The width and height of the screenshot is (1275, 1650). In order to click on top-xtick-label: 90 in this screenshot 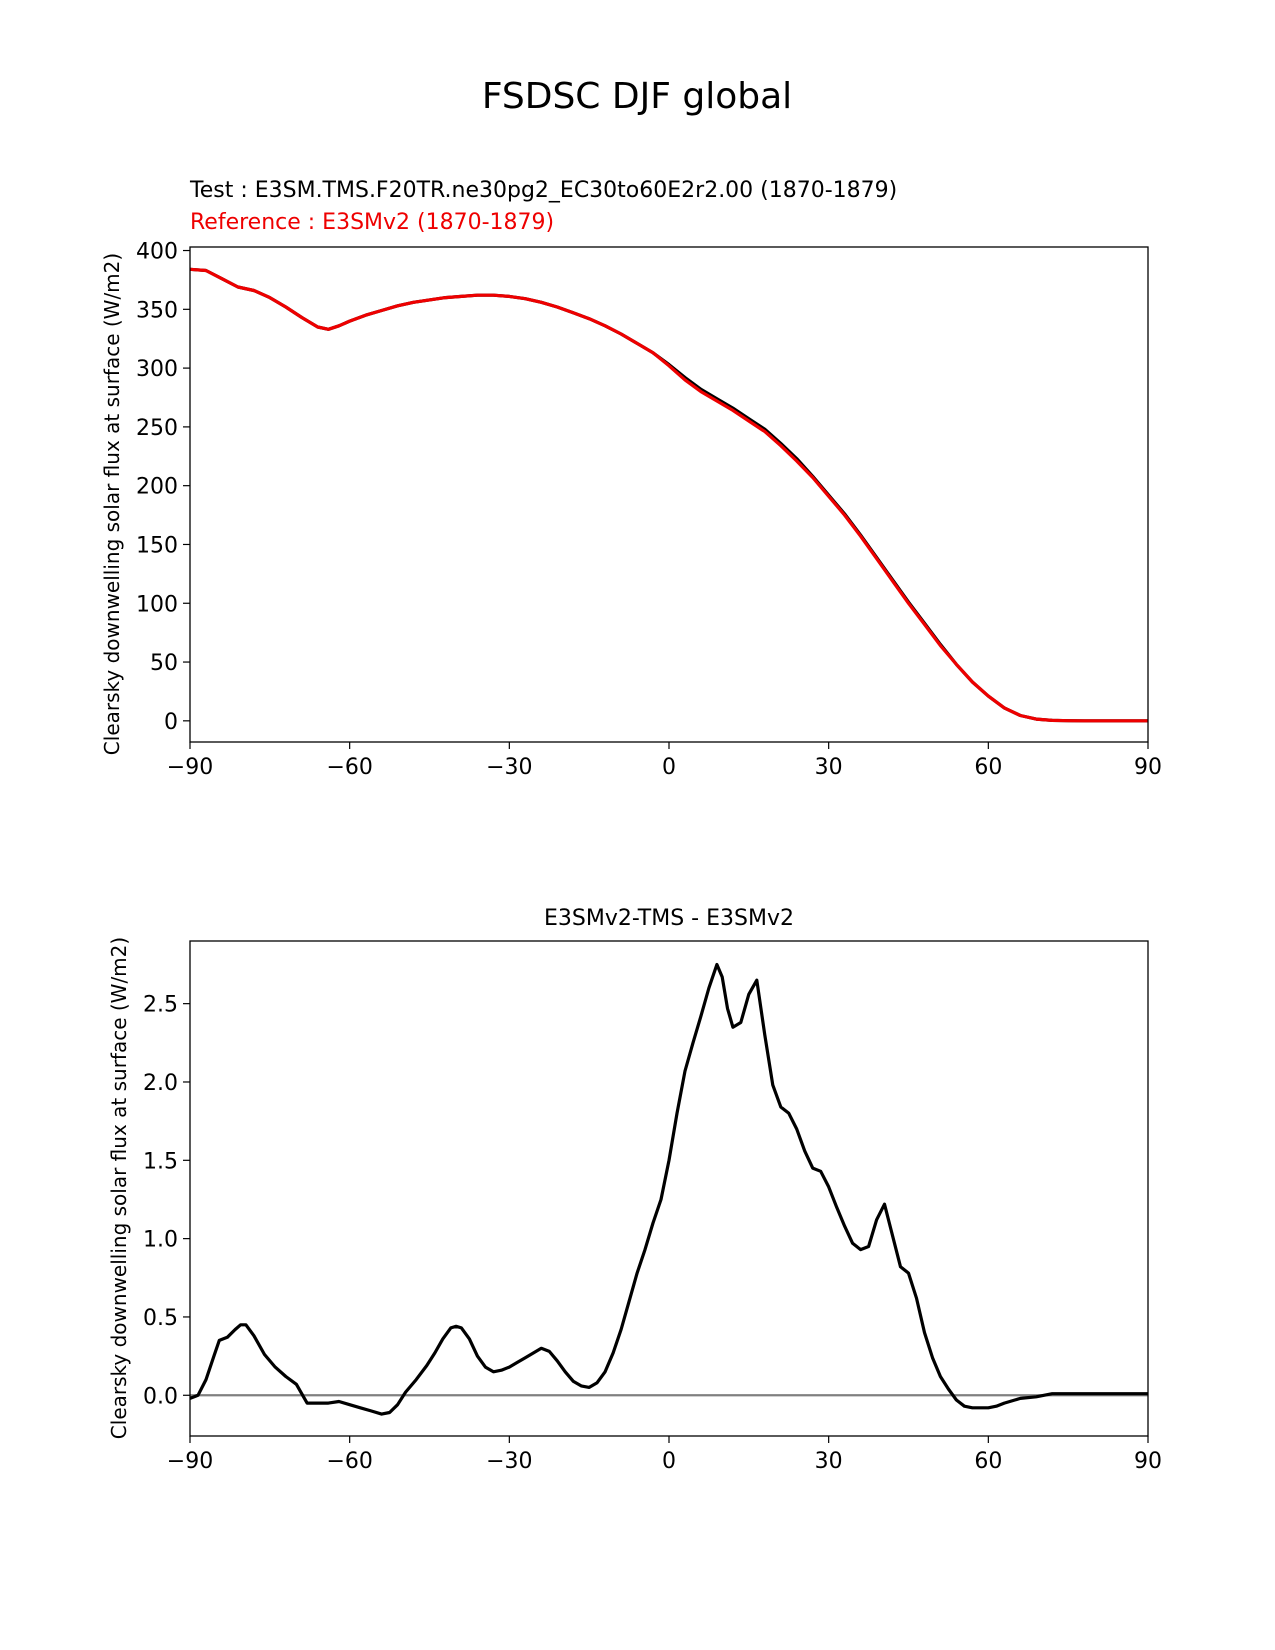, I will do `click(1148, 767)`.